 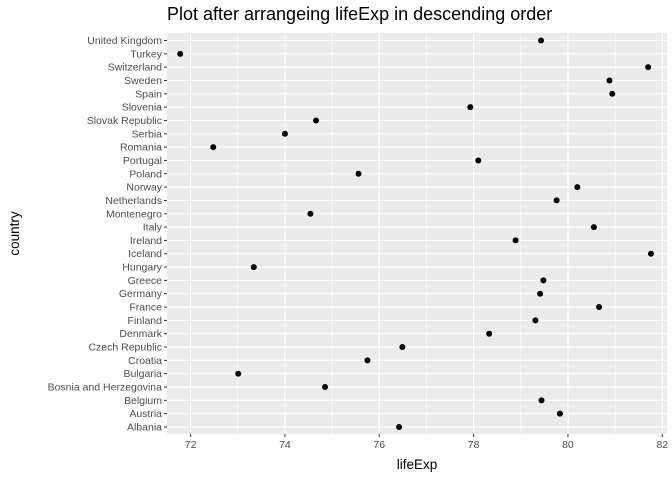 I want to click on y-tick-label: Greece, so click(x=145, y=281).